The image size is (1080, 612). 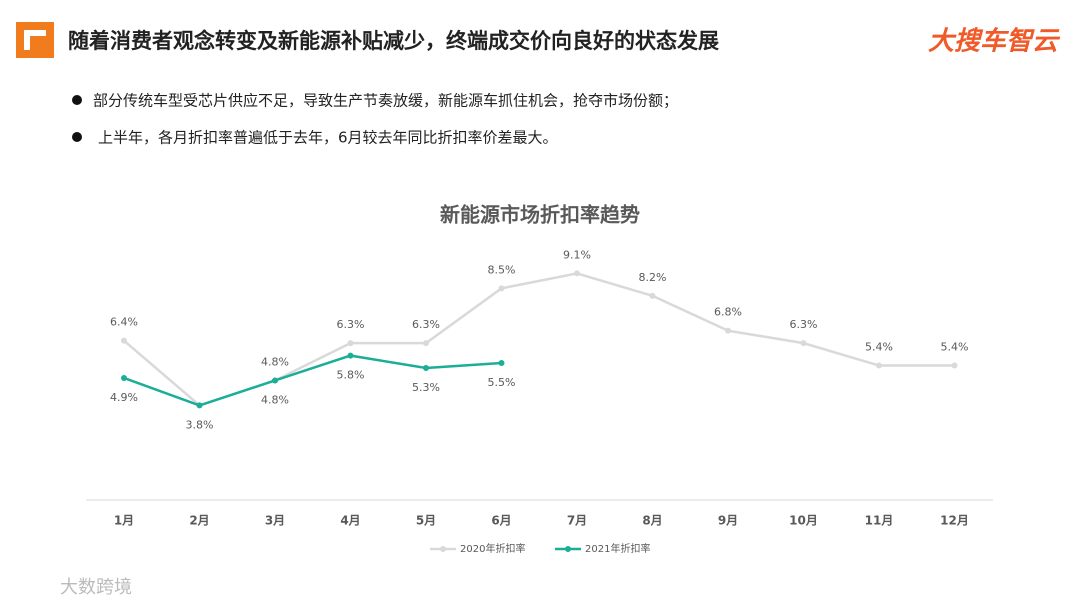 What do you see at coordinates (728, 521) in the screenshot?
I see `x-tick-label: 9月` at bounding box center [728, 521].